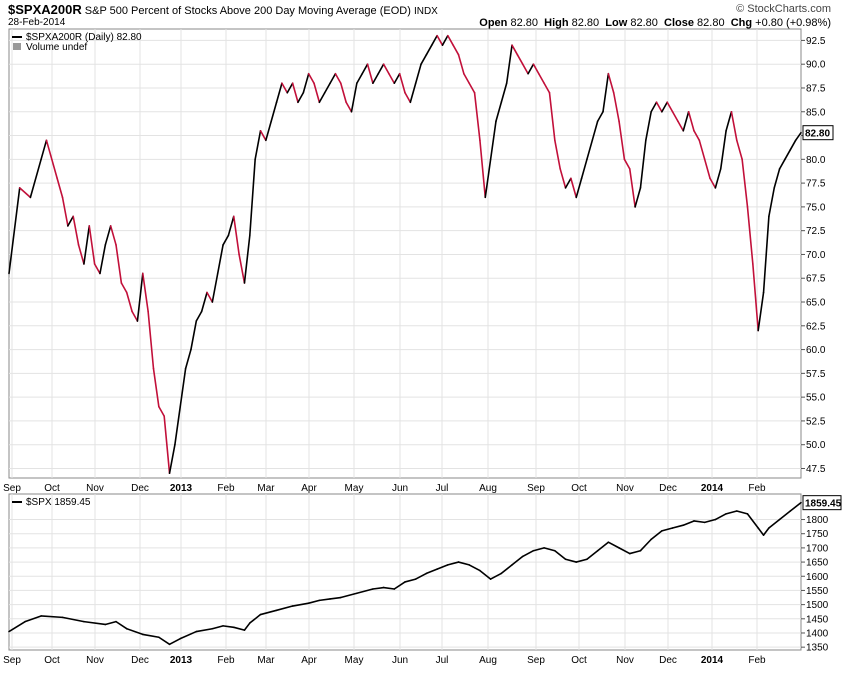 The height and width of the screenshot is (673, 843). Describe the element at coordinates (816, 207) in the screenshot. I see `top-y-tick-label: 75.0` at that location.